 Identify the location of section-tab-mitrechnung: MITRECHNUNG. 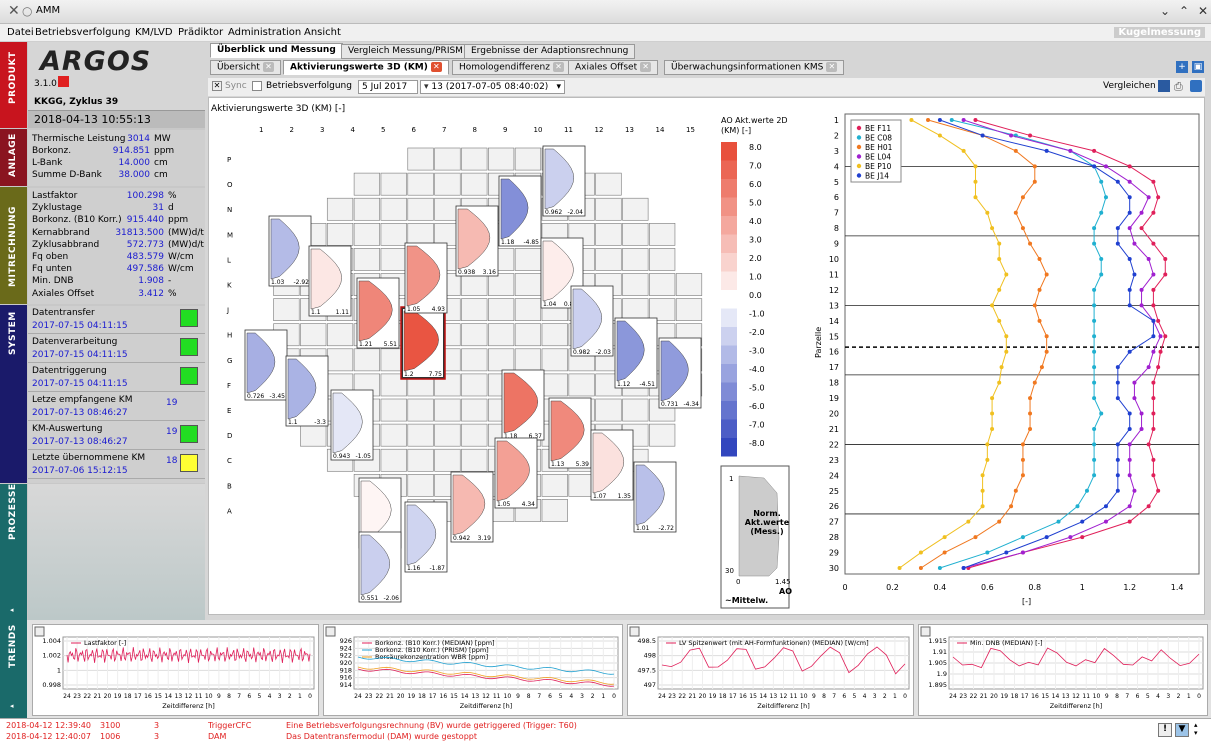
(13, 245).